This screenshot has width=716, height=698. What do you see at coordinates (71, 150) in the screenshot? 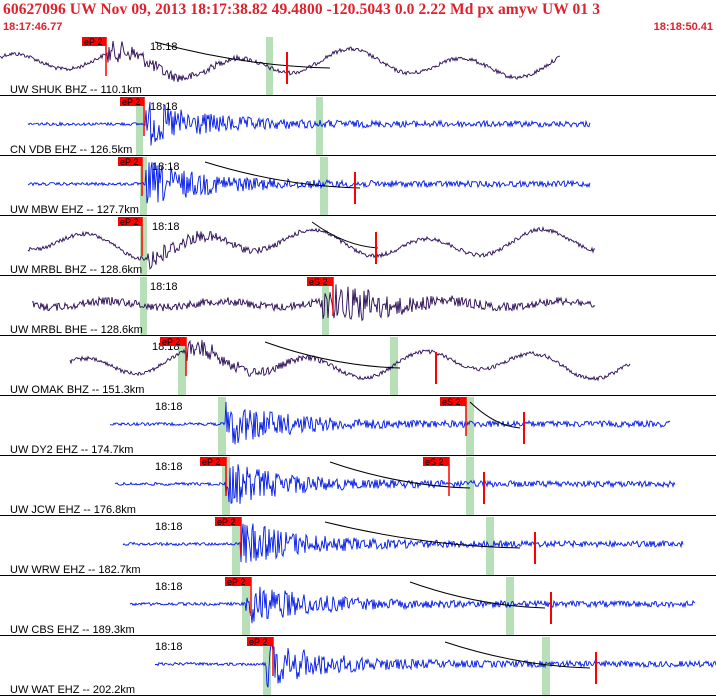
I see `station-label: CN VDB EHZ -- 126.5km` at bounding box center [71, 150].